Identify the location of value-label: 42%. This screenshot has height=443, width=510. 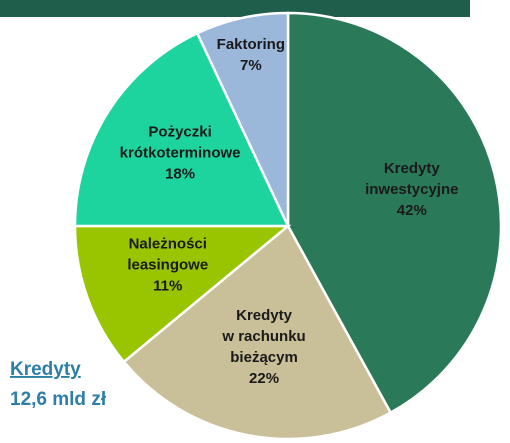
(412, 210).